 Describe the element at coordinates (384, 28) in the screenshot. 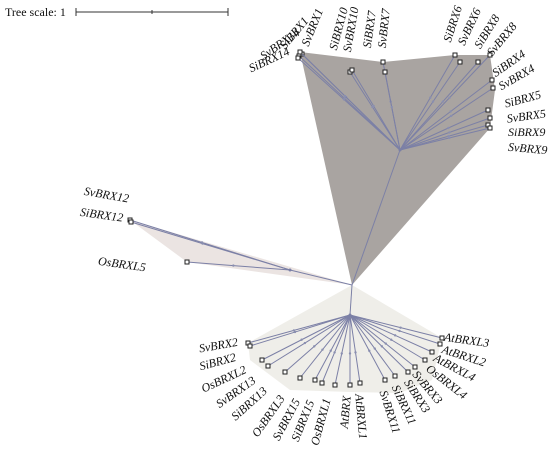

I see `leaf-label: SvBRX7` at that location.